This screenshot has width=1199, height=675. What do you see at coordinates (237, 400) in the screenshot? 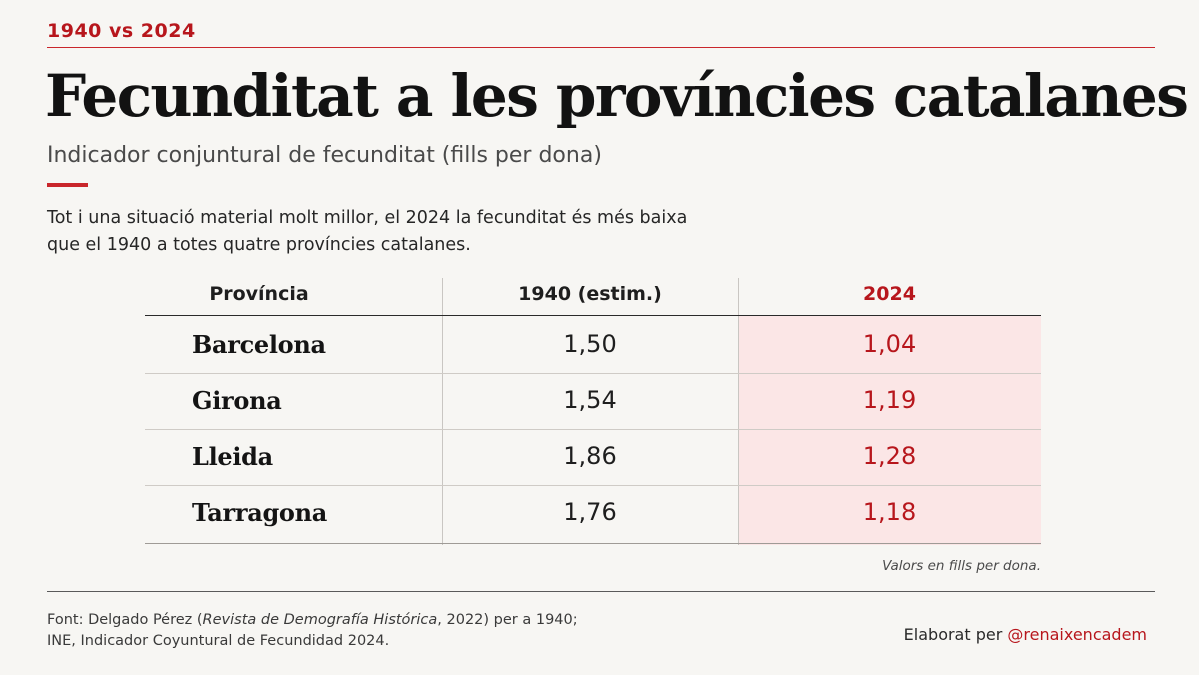
I see `province-cell: Girona` at bounding box center [237, 400].